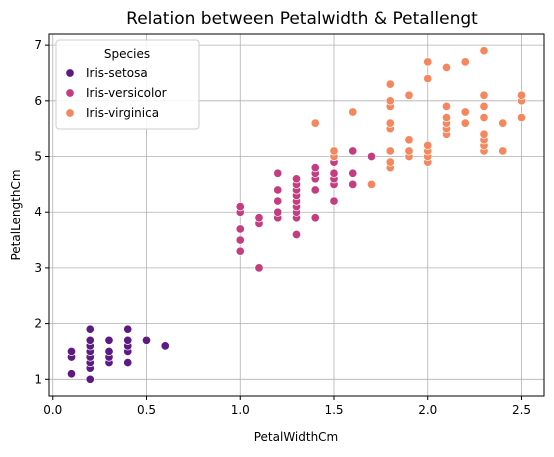  What do you see at coordinates (521, 410) in the screenshot?
I see `x-tick-label: 2.5` at bounding box center [521, 410].